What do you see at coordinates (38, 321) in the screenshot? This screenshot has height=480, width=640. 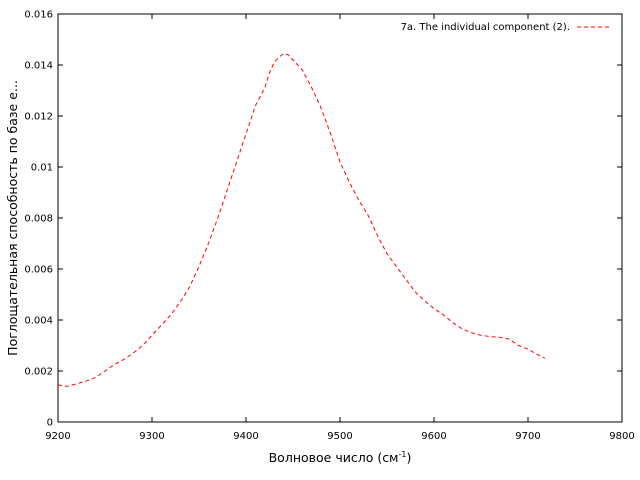 I see `y-tick-label: 0.004` at bounding box center [38, 321].